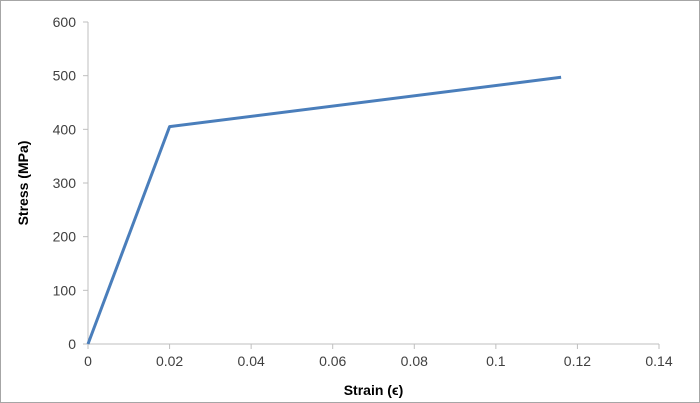 Image resolution: width=700 pixels, height=403 pixels. I want to click on y-axis-title: Stress (MPa), so click(23, 183).